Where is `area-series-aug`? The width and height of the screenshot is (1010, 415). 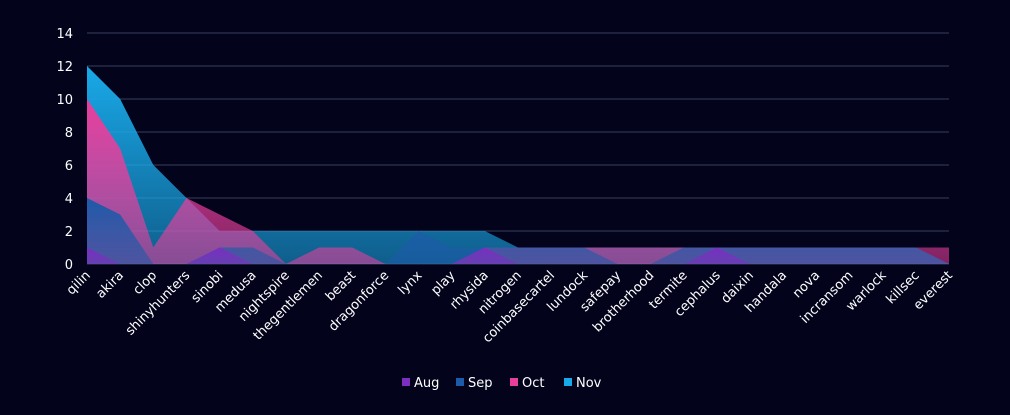
area-series-aug is located at coordinates (518, 255).